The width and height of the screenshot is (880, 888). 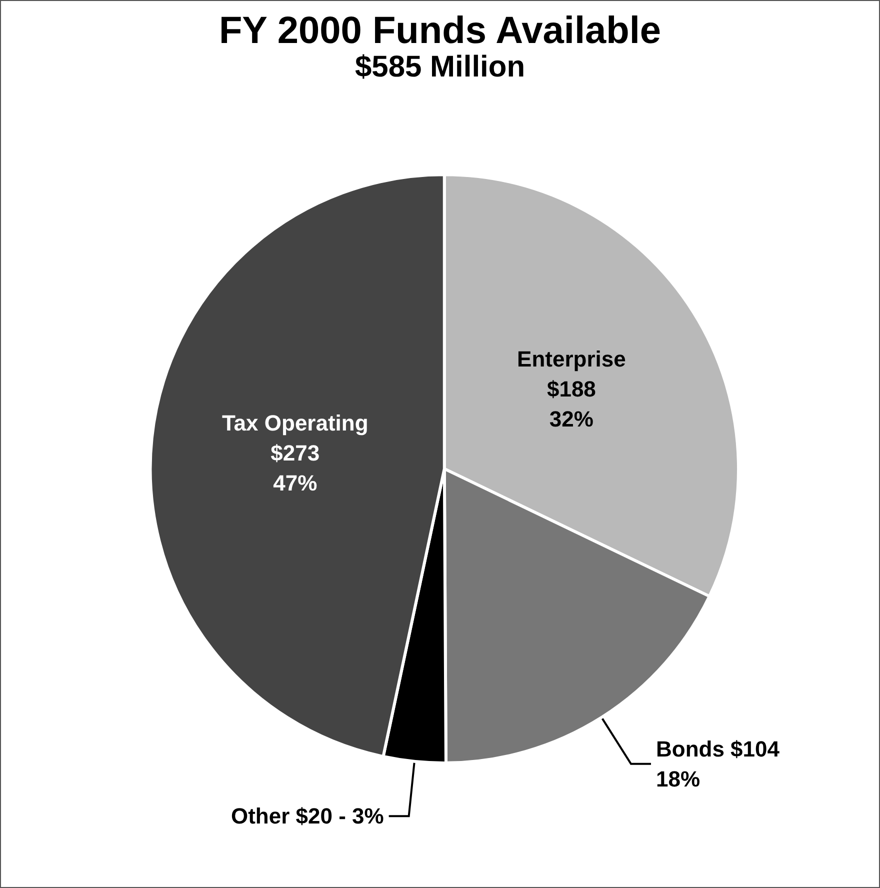 I want to click on chart-title: FY 2000 Funds Available, so click(x=440, y=31).